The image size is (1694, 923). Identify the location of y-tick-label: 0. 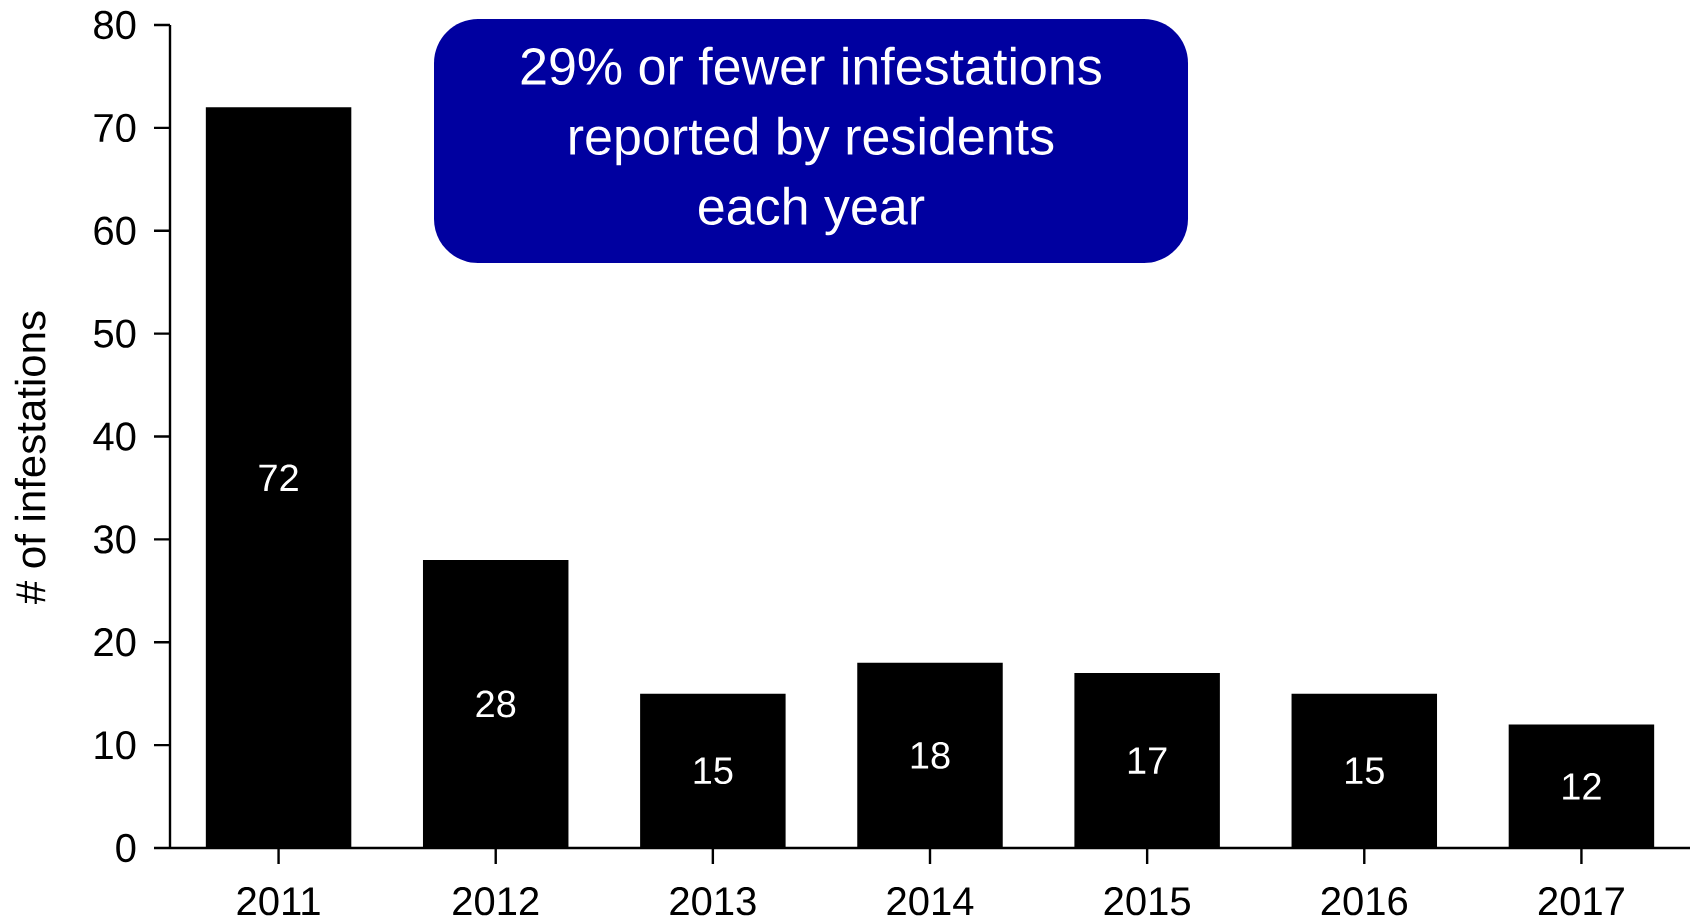
(126, 848).